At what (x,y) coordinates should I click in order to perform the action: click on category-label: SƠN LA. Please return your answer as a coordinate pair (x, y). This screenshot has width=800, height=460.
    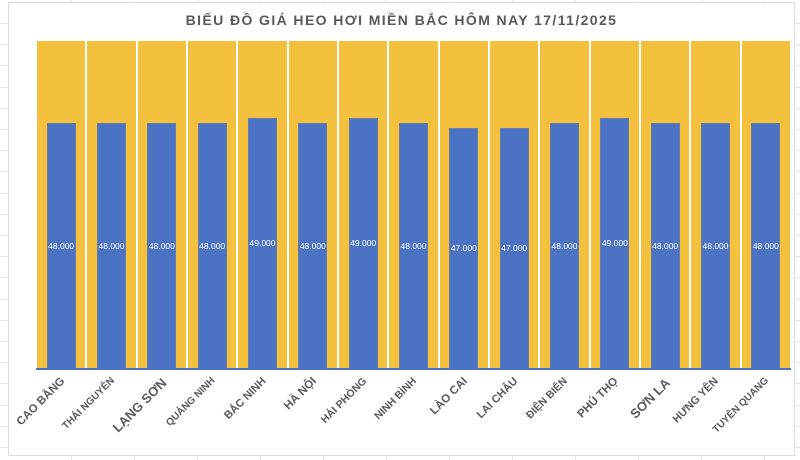
    Looking at the image, I should click on (650, 398).